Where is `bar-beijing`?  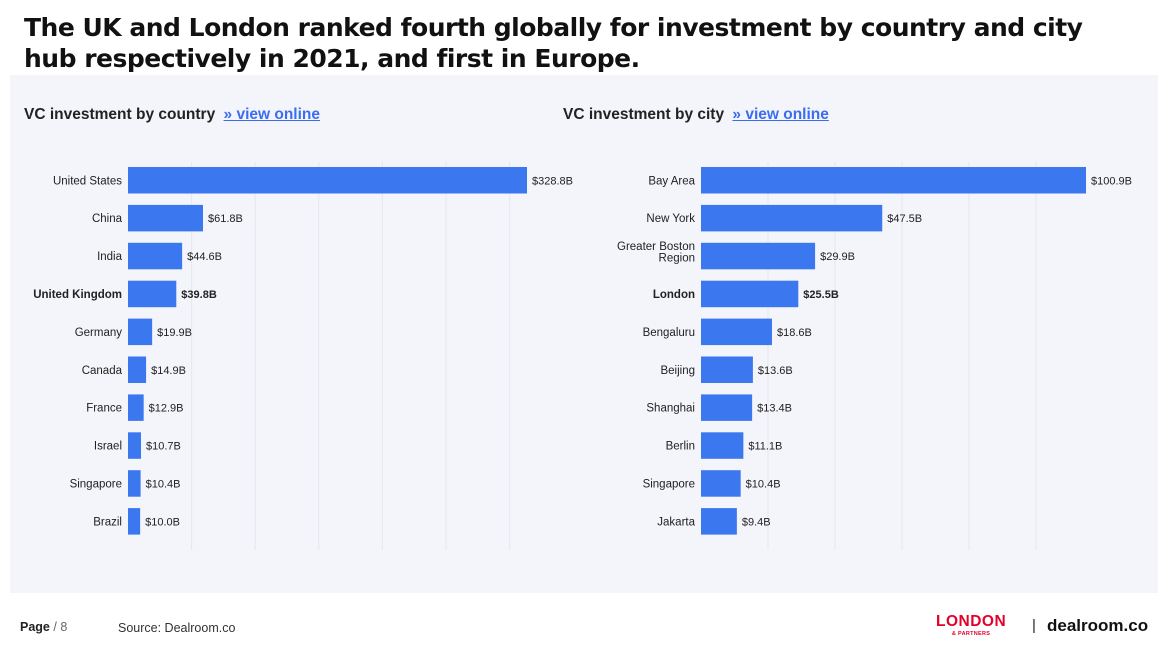 bar-beijing is located at coordinates (727, 369).